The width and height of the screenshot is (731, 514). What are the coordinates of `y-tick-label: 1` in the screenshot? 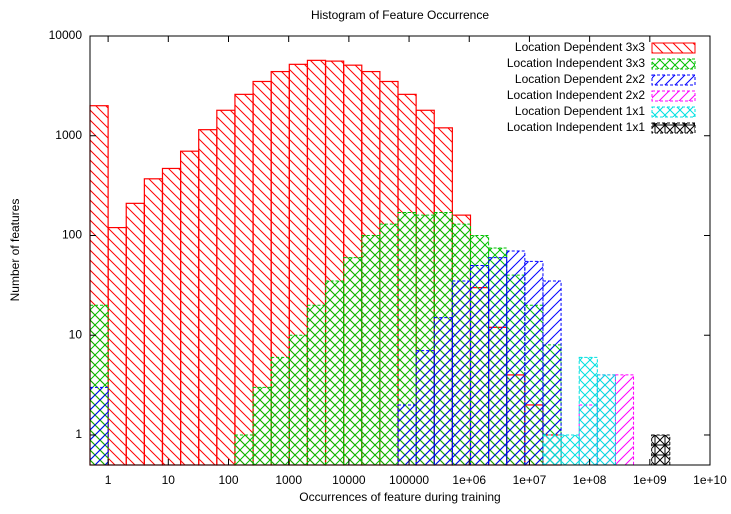 It's located at (78, 434).